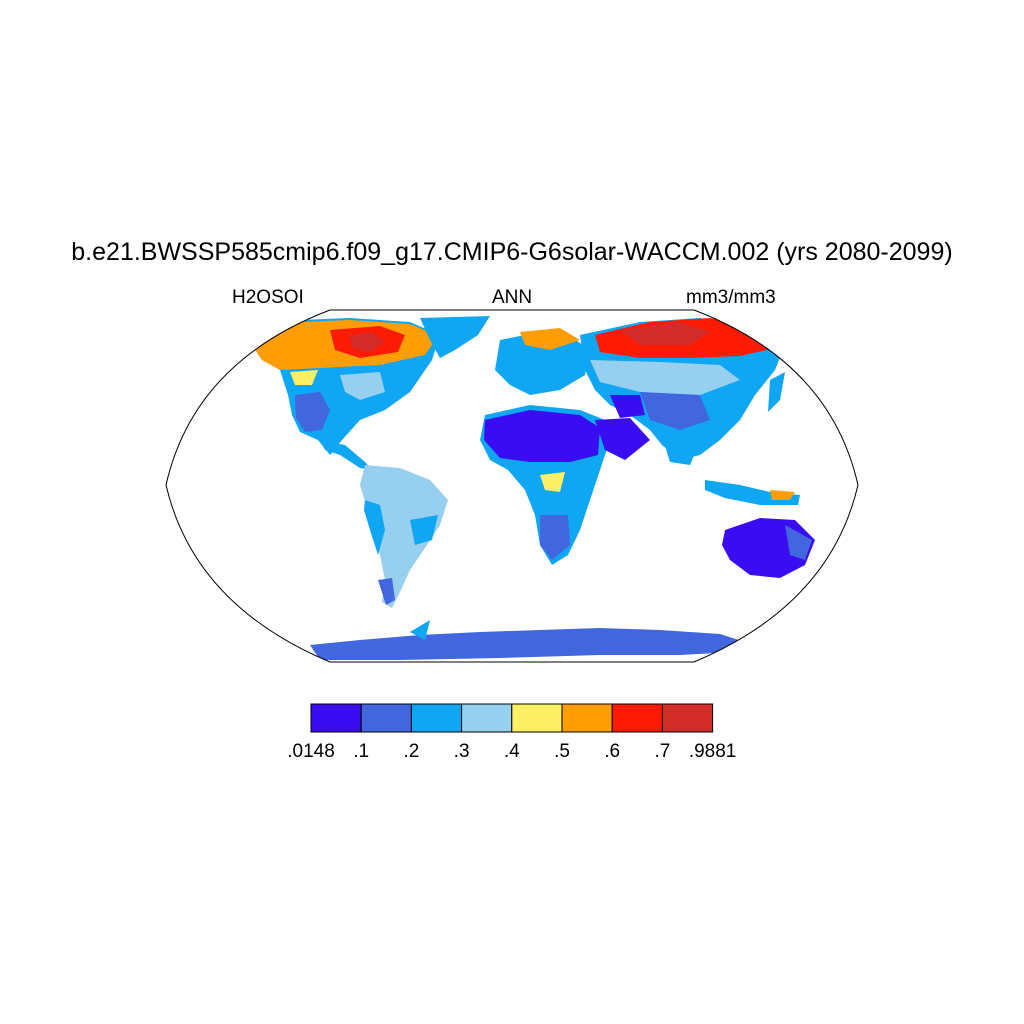 This screenshot has width=1024, height=1024. Describe the element at coordinates (680, 447) in the screenshot. I see `india` at that location.